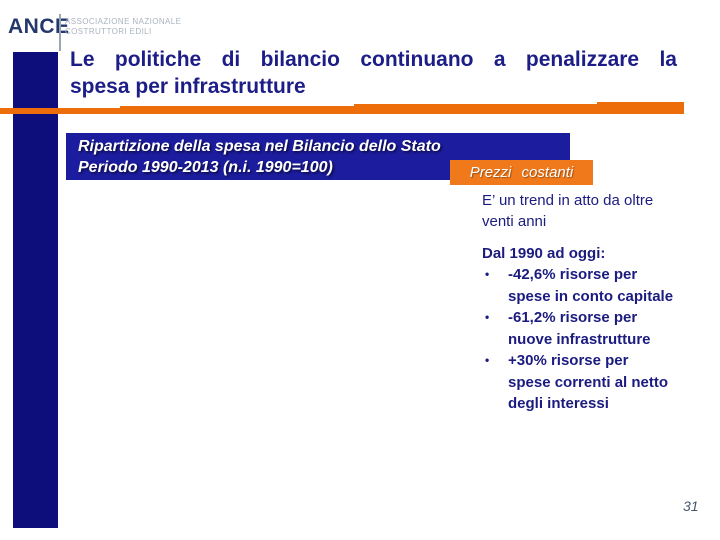 This screenshot has height=540, width=720. I want to click on ance-logo: ANCE, so click(39, 26).